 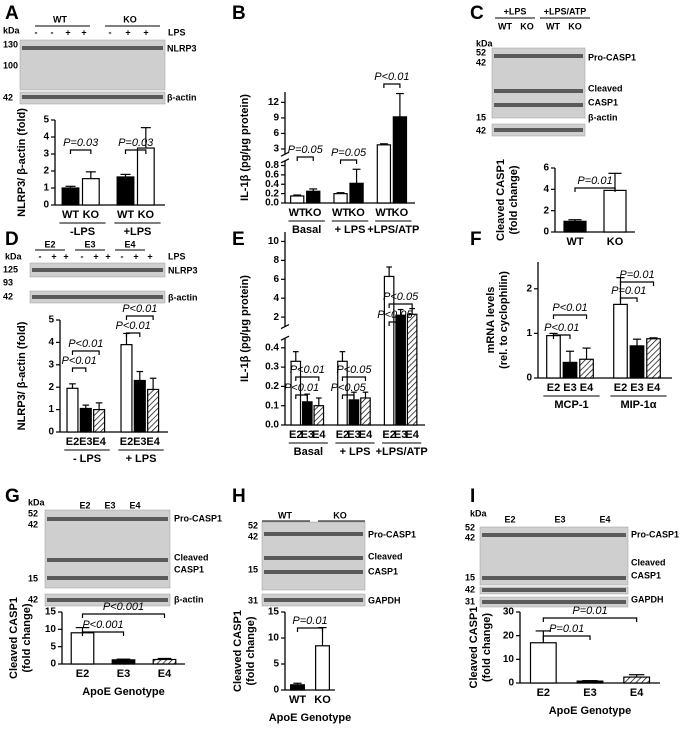 What do you see at coordinates (481, 52) in the screenshot?
I see `blot-label: 52` at bounding box center [481, 52].